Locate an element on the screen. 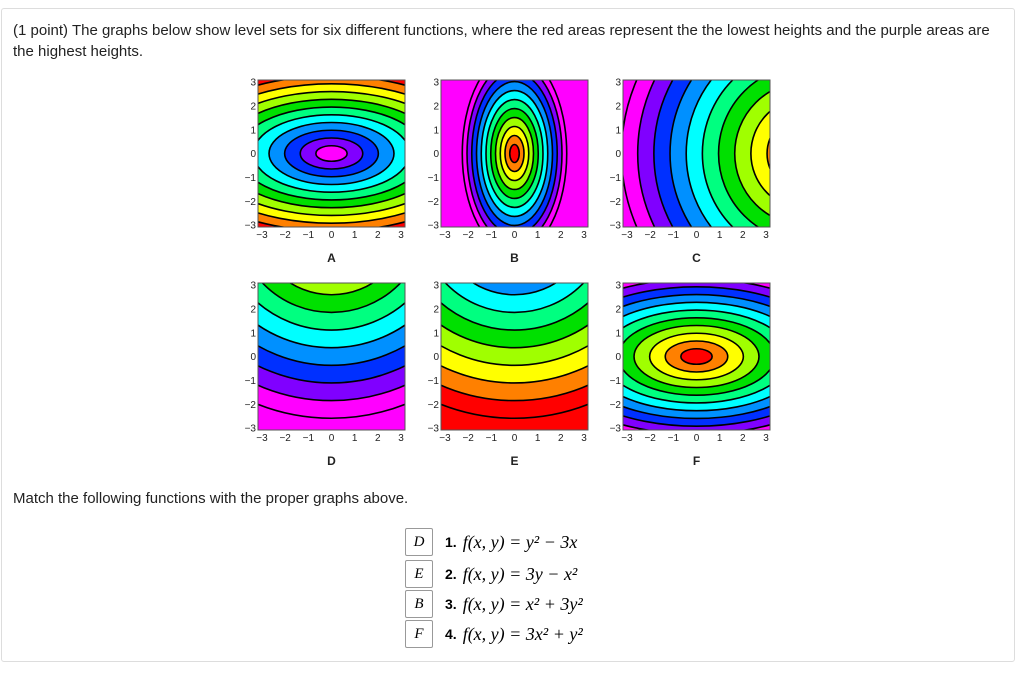 This screenshot has height=675, width=1024. match-row: E 2. f(x, y) = 3y − x² is located at coordinates (491, 574).